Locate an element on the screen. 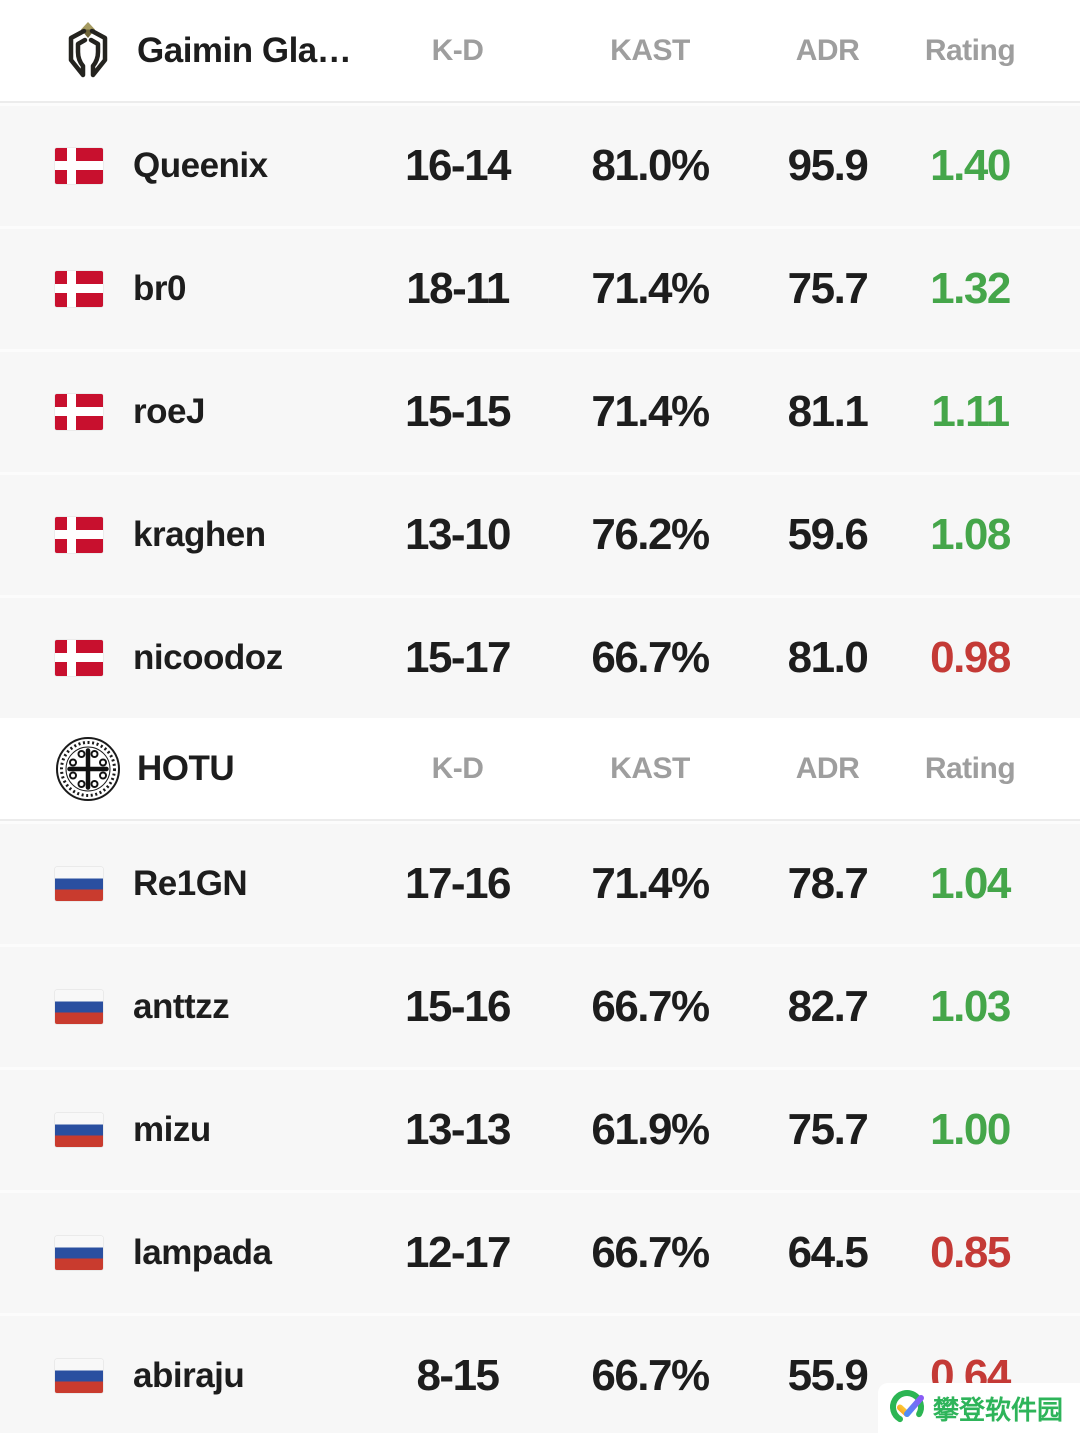 The image size is (1080, 1433). rating-value: 1.08 is located at coordinates (970, 534).